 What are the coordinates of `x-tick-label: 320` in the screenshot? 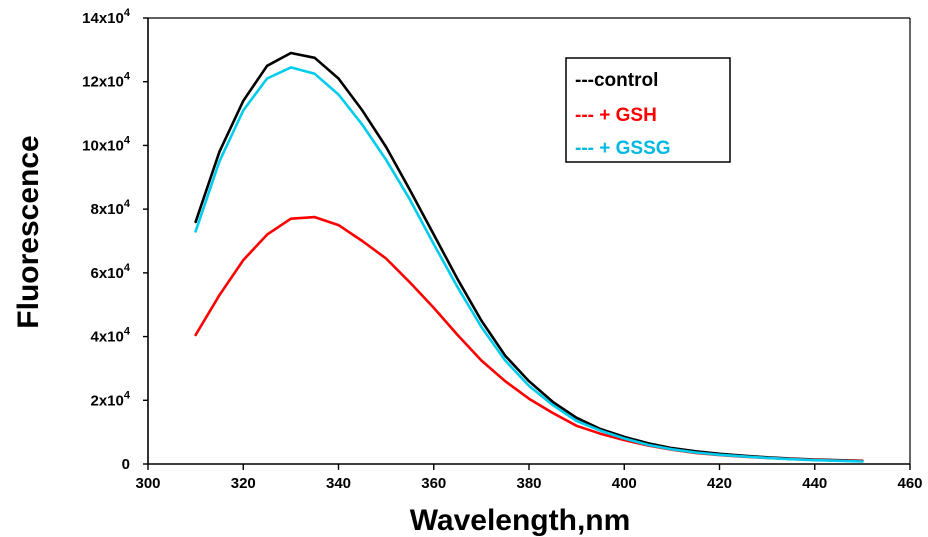 It's located at (243, 483).